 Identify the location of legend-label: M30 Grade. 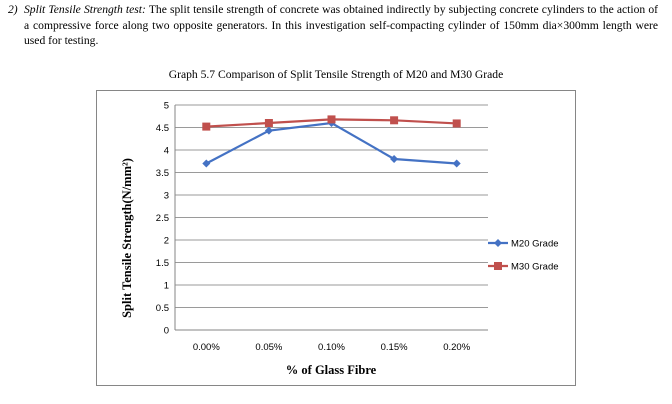
(535, 267).